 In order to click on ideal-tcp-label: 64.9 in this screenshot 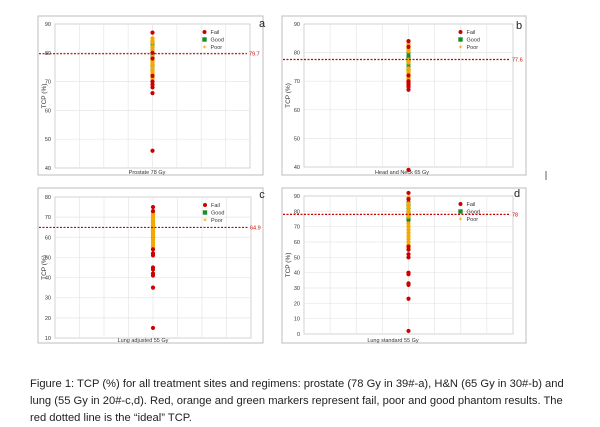, I will do `click(255, 228)`.